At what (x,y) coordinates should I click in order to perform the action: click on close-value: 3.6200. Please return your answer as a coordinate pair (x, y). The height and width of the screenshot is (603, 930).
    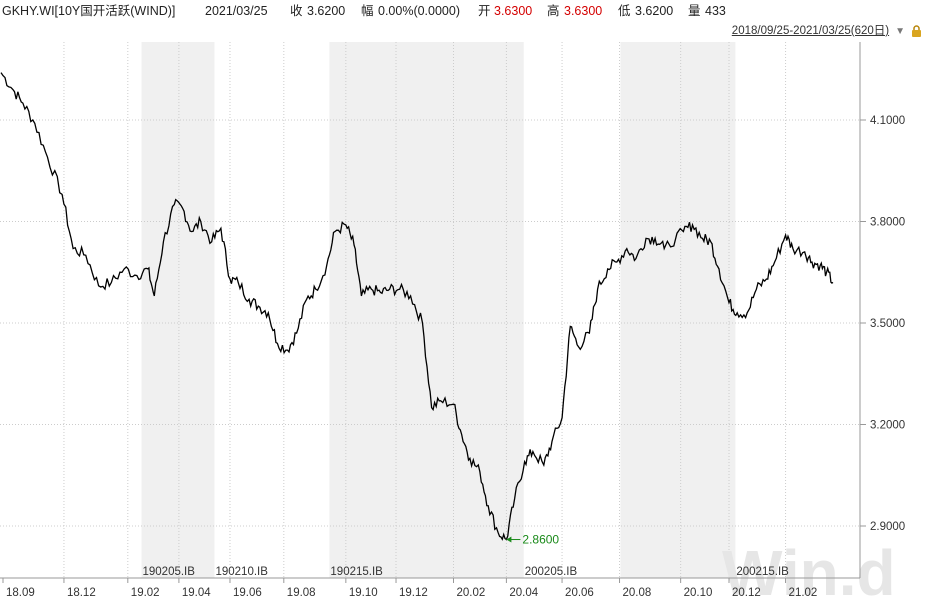
    Looking at the image, I should click on (326, 11).